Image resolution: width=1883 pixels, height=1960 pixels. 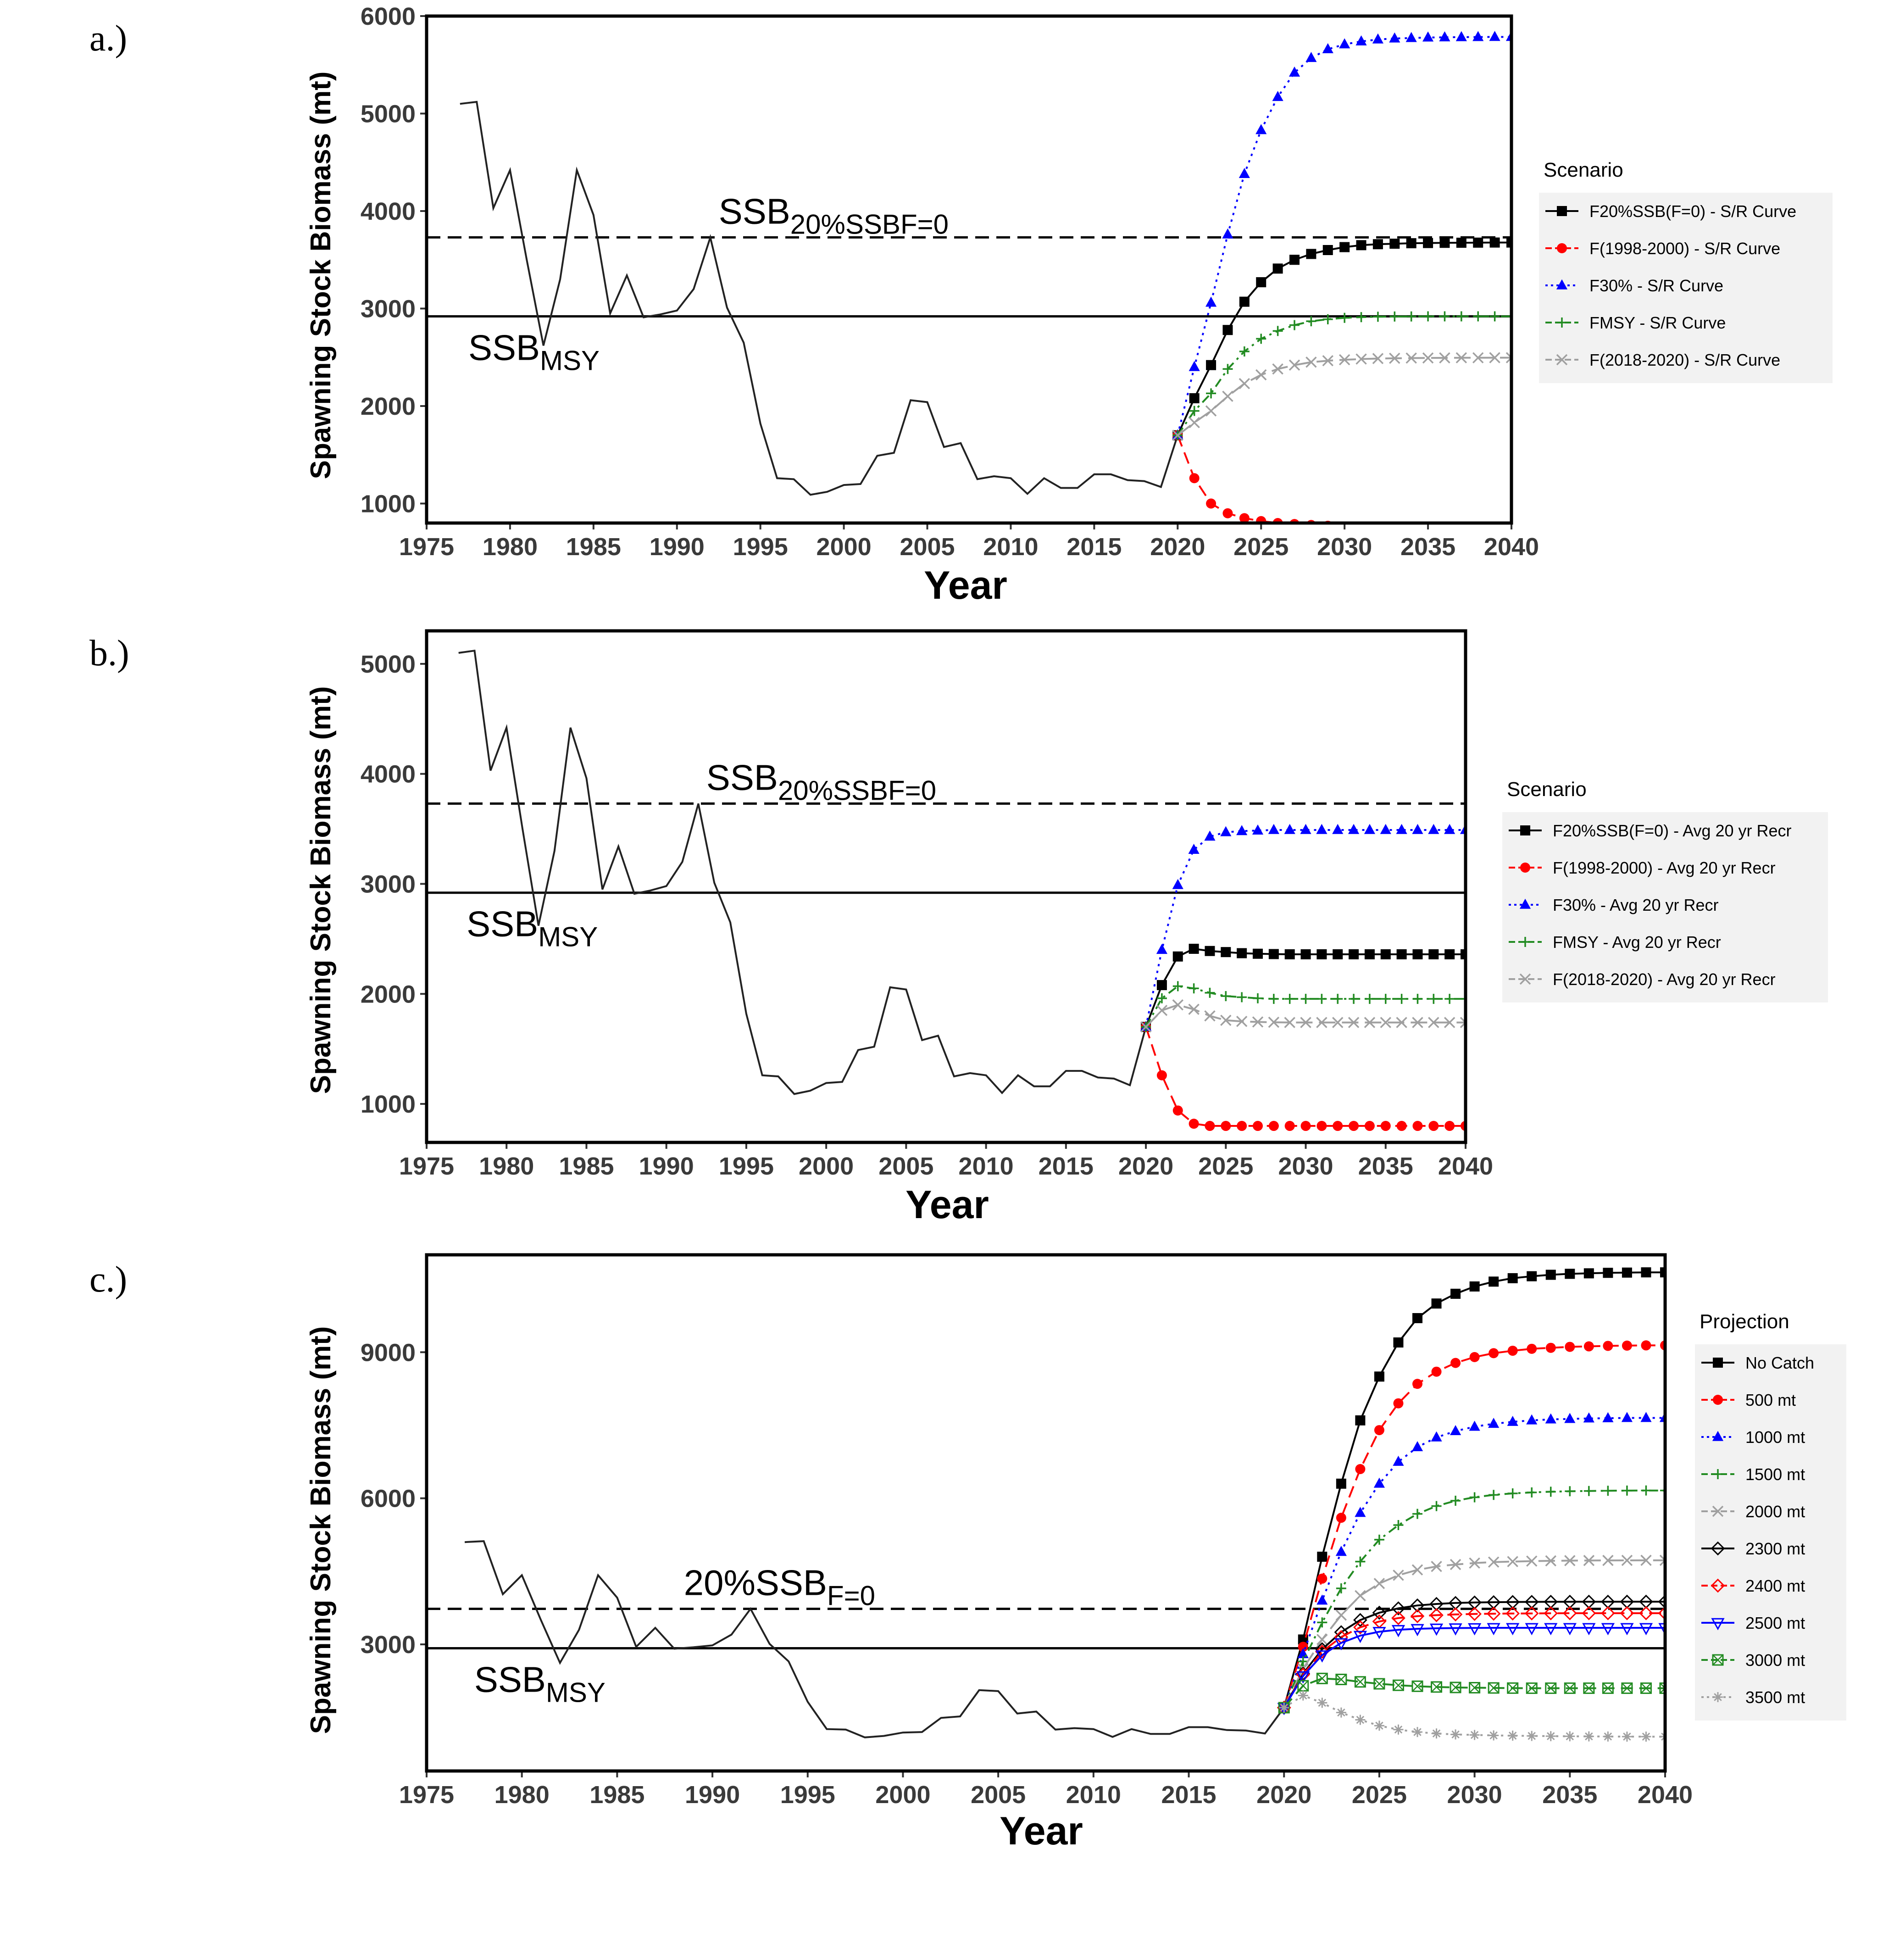 What do you see at coordinates (388, 211) in the screenshot?
I see `y-tick-label: 4000` at bounding box center [388, 211].